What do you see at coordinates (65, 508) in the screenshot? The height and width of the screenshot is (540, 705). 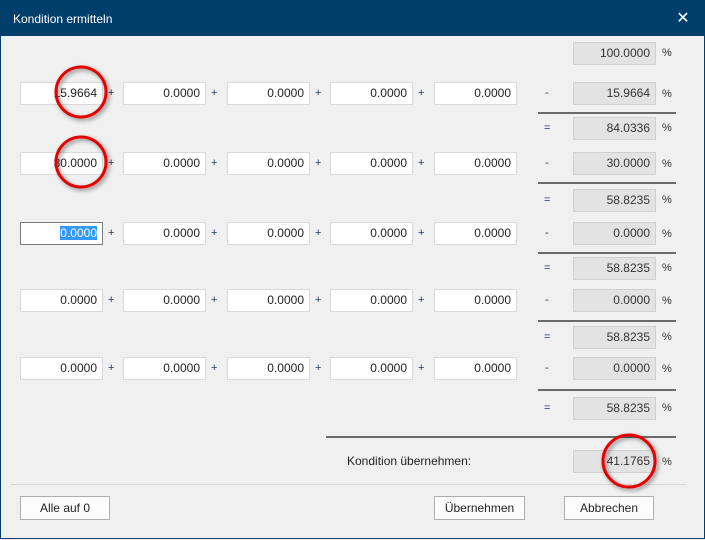 I see `reset-all-button: Alle auf 0` at bounding box center [65, 508].